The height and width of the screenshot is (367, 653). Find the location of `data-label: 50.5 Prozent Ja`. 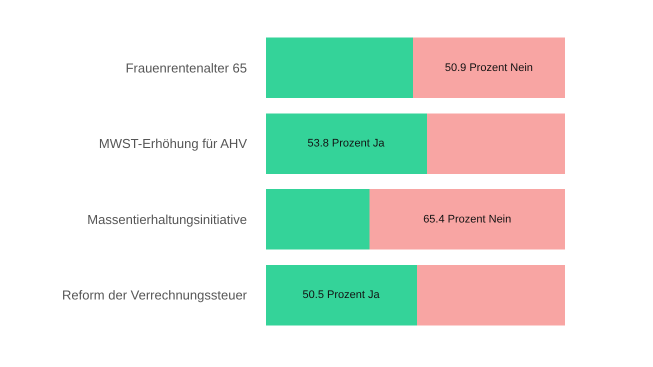

data-label: 50.5 Prozent Ja is located at coordinates (341, 295).